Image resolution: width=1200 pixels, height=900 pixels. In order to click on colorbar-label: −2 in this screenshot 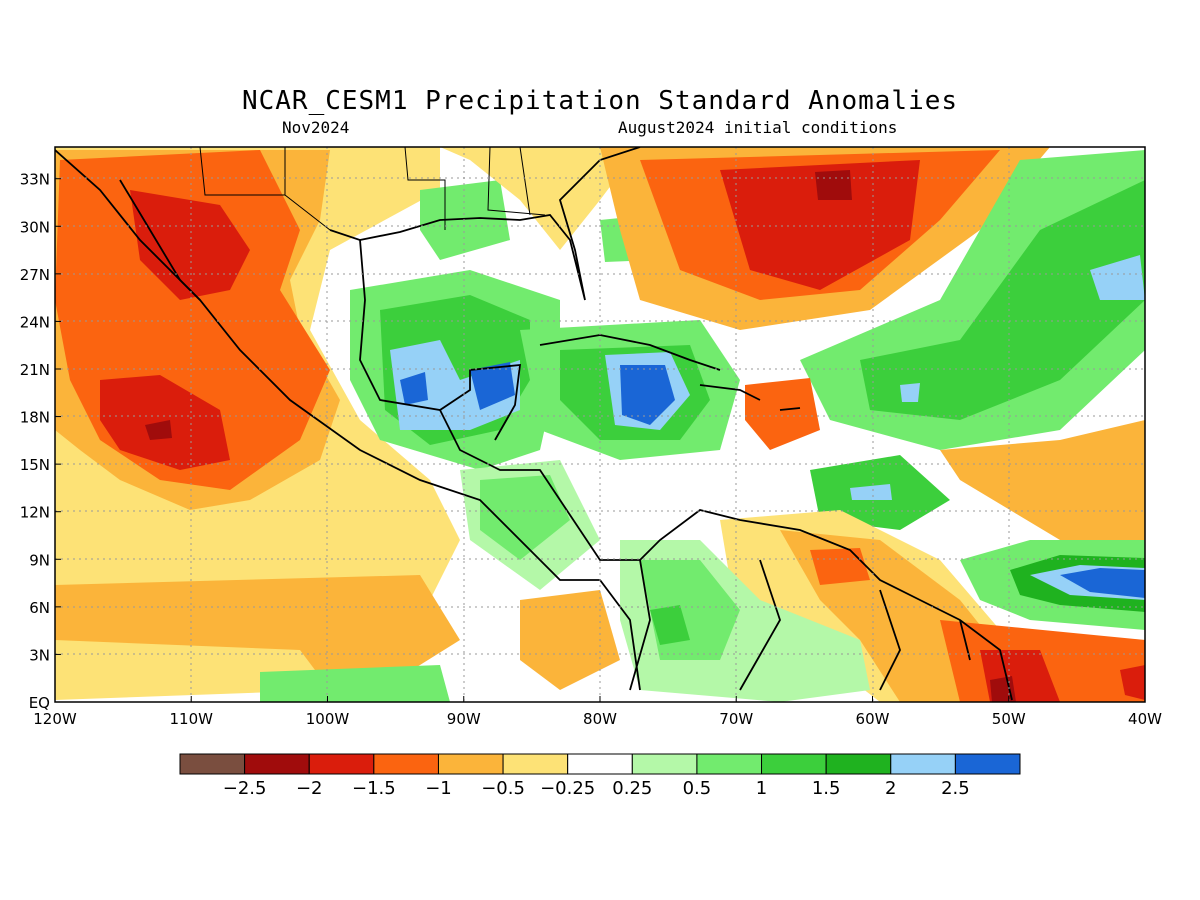, I will do `click(309, 788)`.